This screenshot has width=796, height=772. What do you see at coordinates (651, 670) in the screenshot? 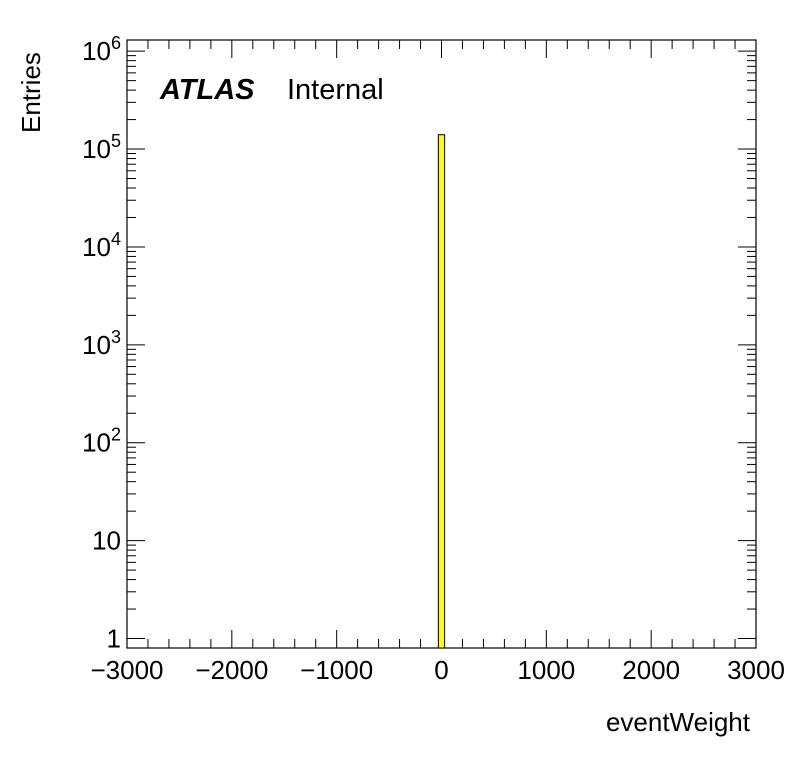
I see `x-tick-label: 2000` at bounding box center [651, 670].